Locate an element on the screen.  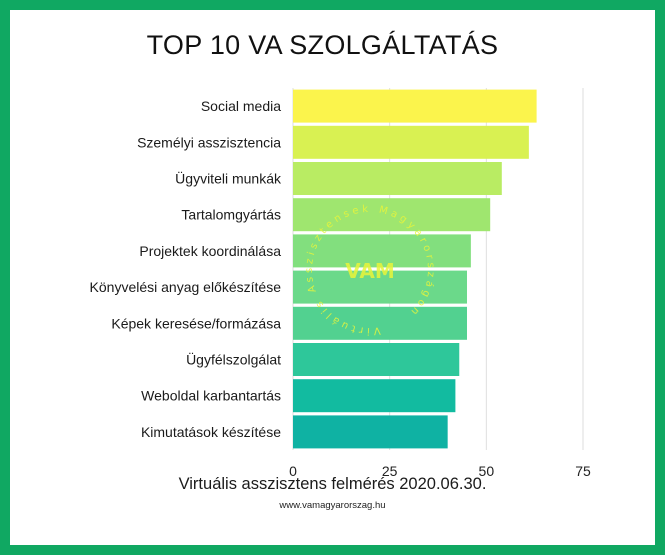
category-label: Projektek koordinálása is located at coordinates (210, 251).